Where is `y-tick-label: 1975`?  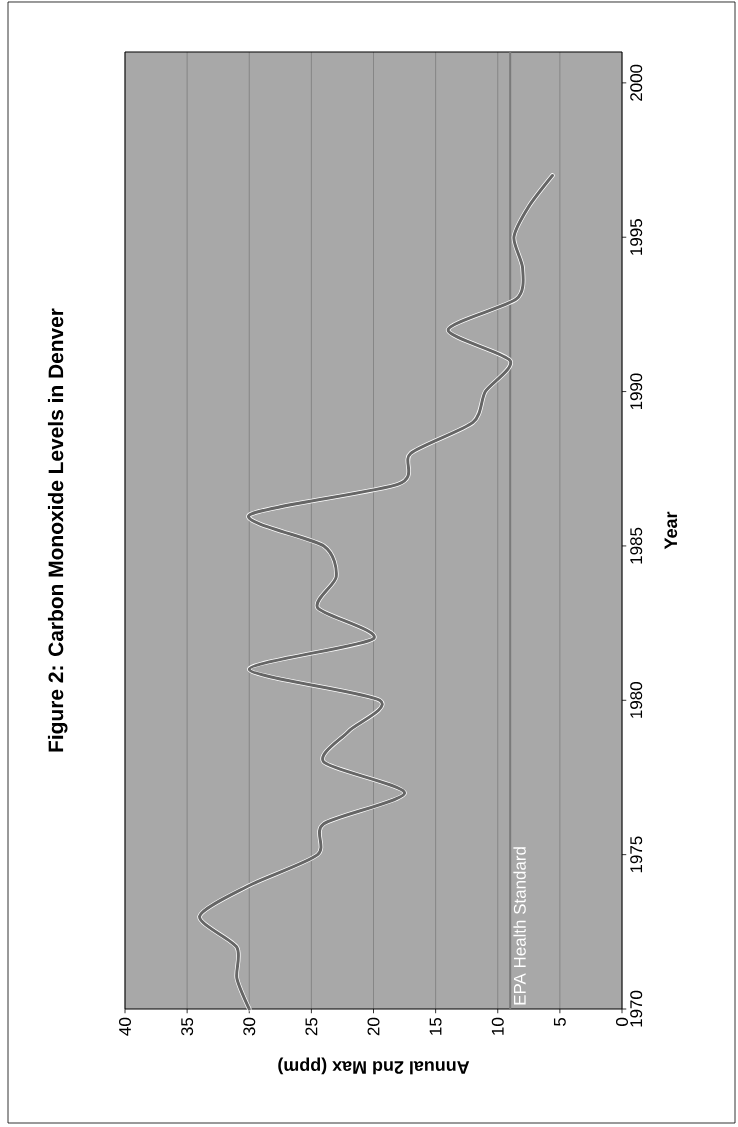 y-tick-label: 1975 is located at coordinates (636, 854).